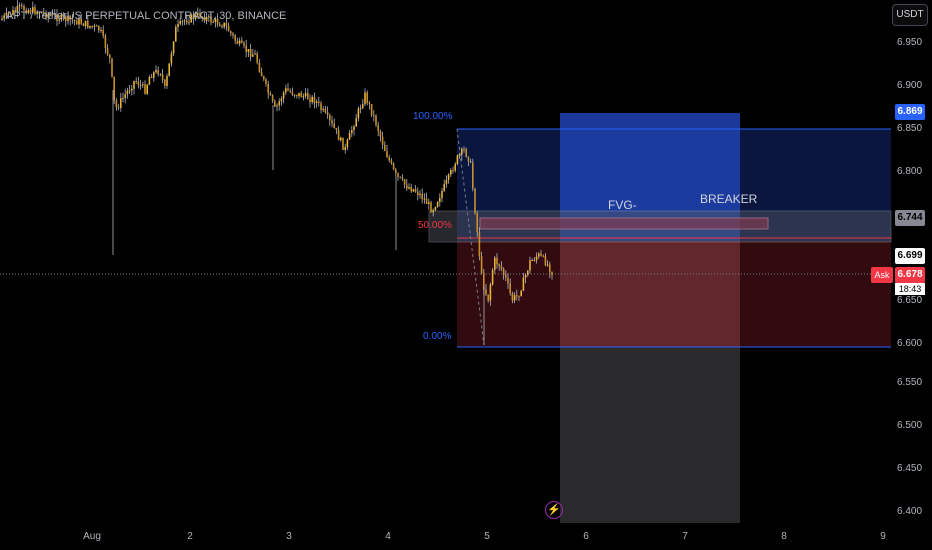 The image size is (932, 550). I want to click on fib-label-bottom: 0.00%, so click(437, 336).